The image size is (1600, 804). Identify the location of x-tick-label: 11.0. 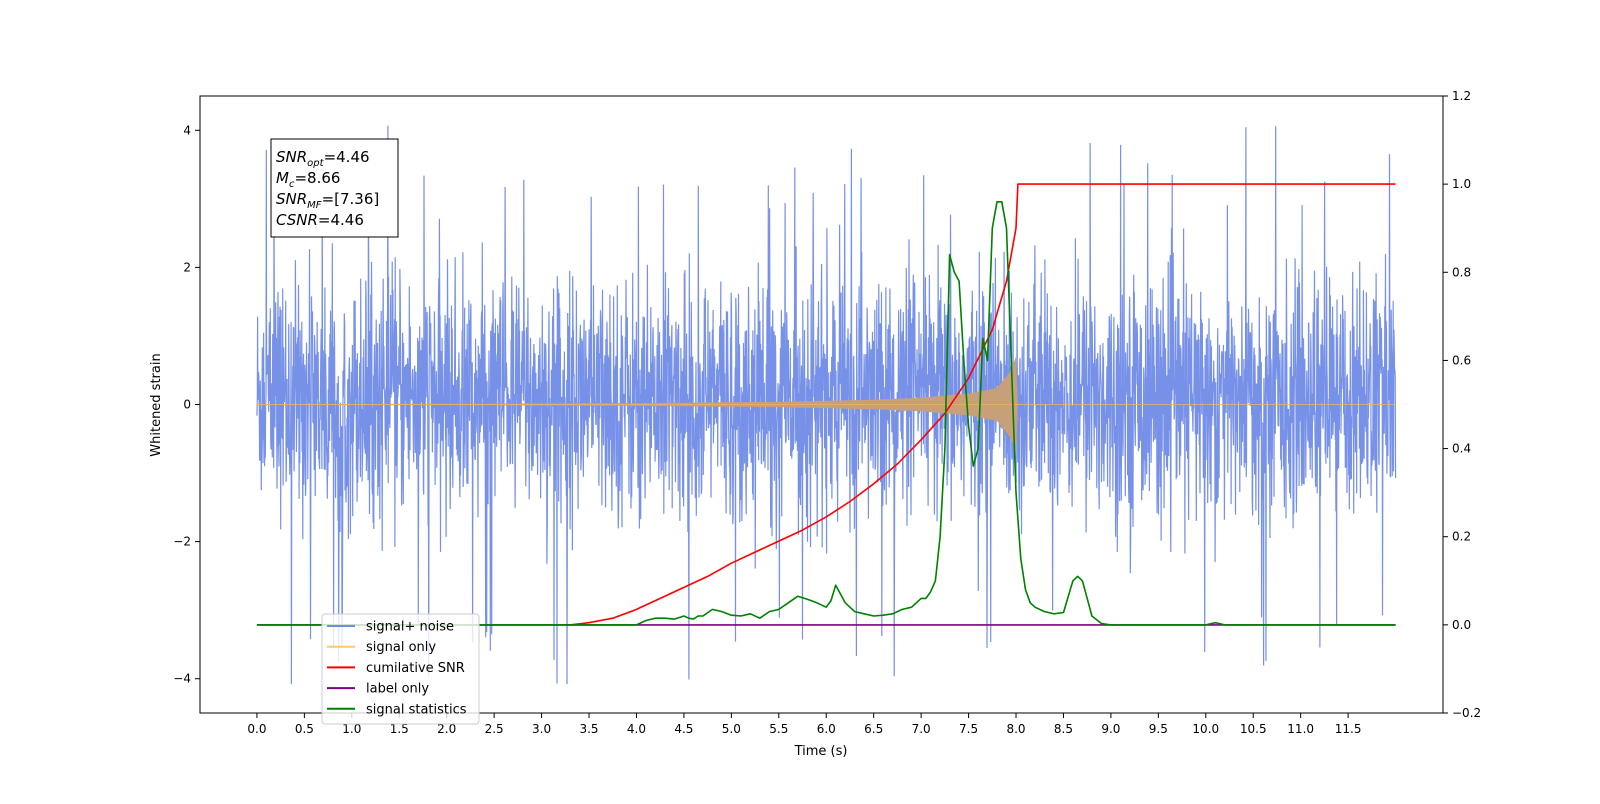
(1300, 729).